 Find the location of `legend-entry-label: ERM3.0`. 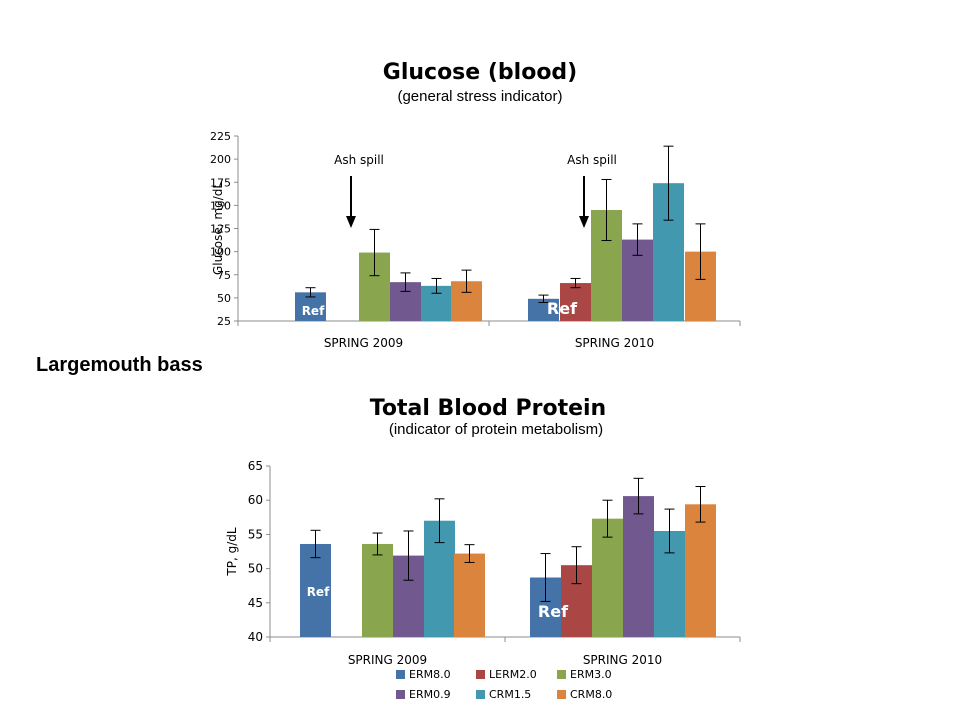

legend-entry-label: ERM3.0 is located at coordinates (591, 674).